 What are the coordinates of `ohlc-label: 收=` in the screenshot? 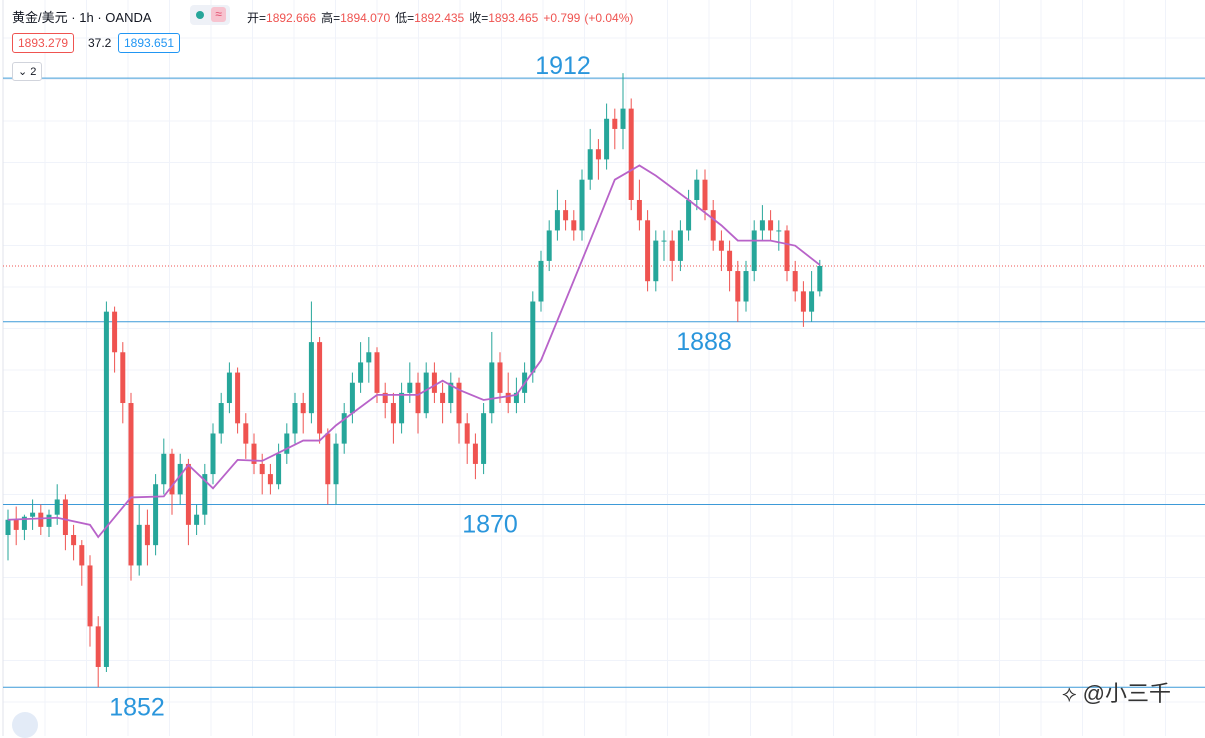 It's located at (479, 18).